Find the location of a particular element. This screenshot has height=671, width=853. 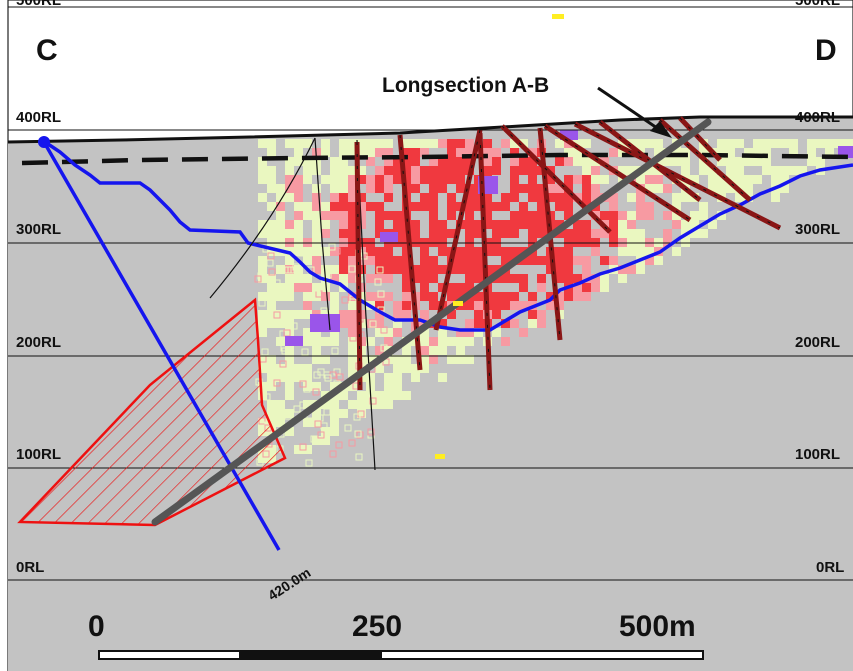

rl-label-right: 300RL is located at coordinates (817, 229).